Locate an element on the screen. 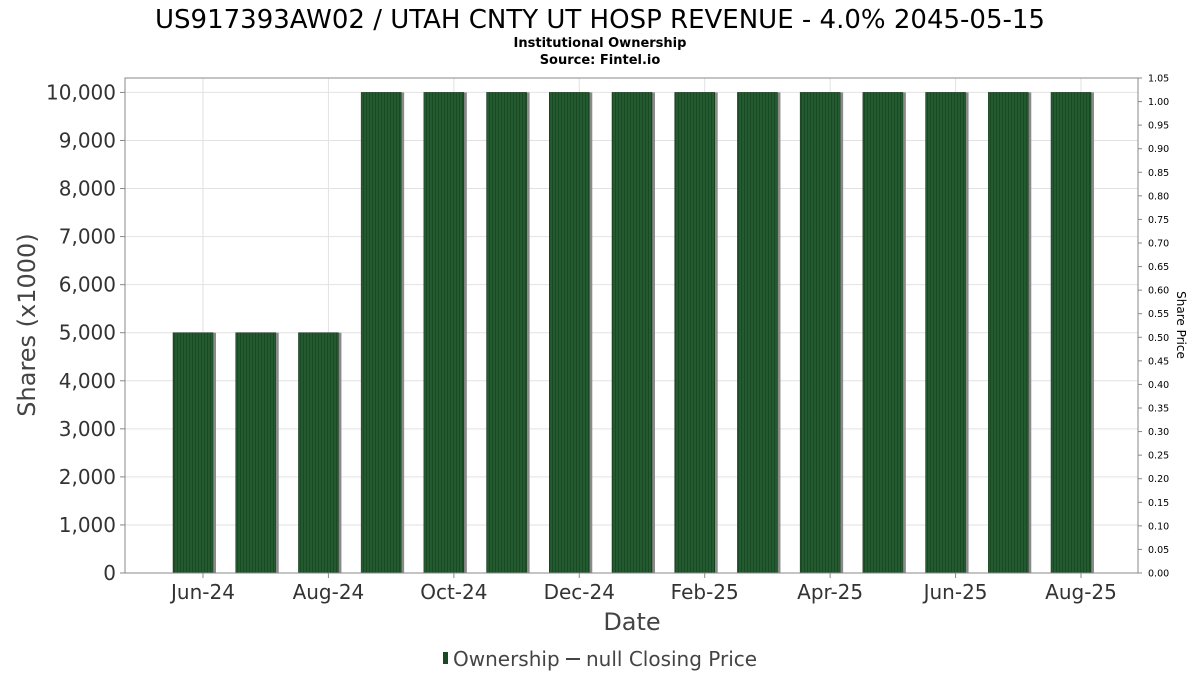 The width and height of the screenshot is (1200, 675). y2-tick-label: 0.60 is located at coordinates (1158, 291).